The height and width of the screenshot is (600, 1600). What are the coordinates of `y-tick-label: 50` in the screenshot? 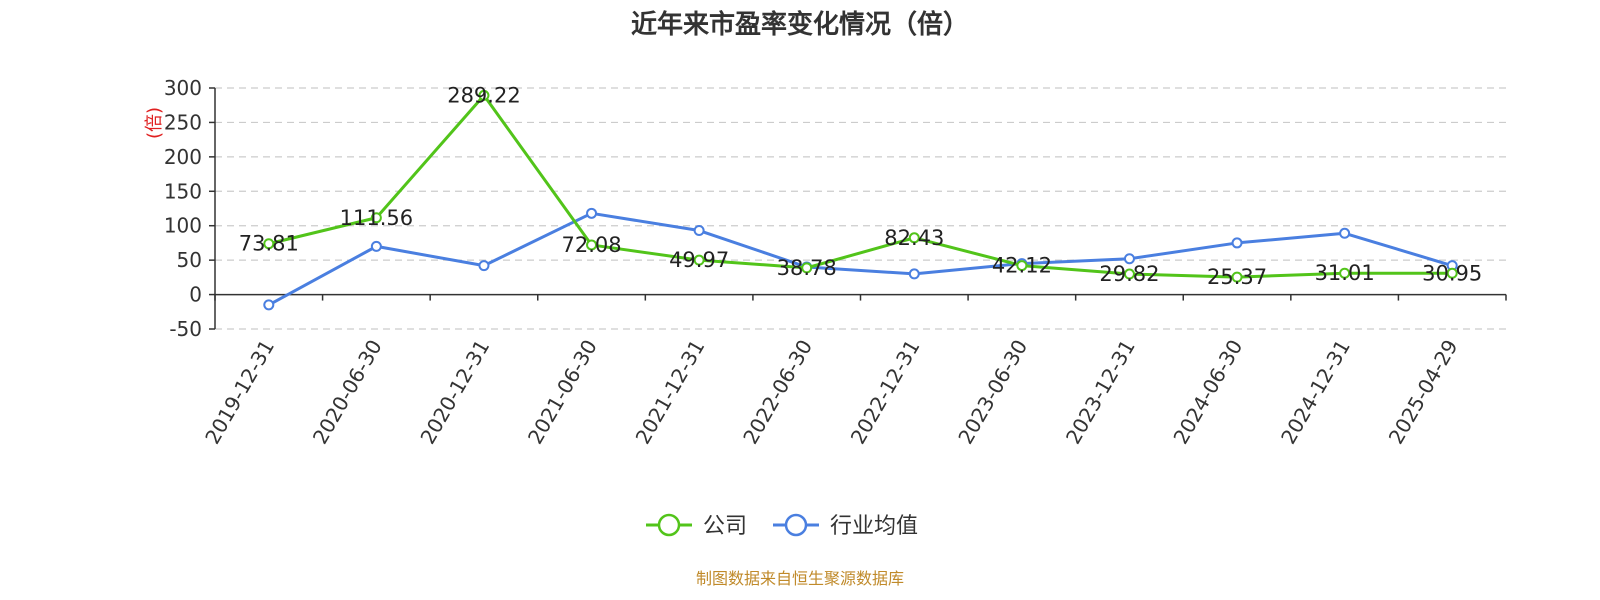 It's located at (189, 260).